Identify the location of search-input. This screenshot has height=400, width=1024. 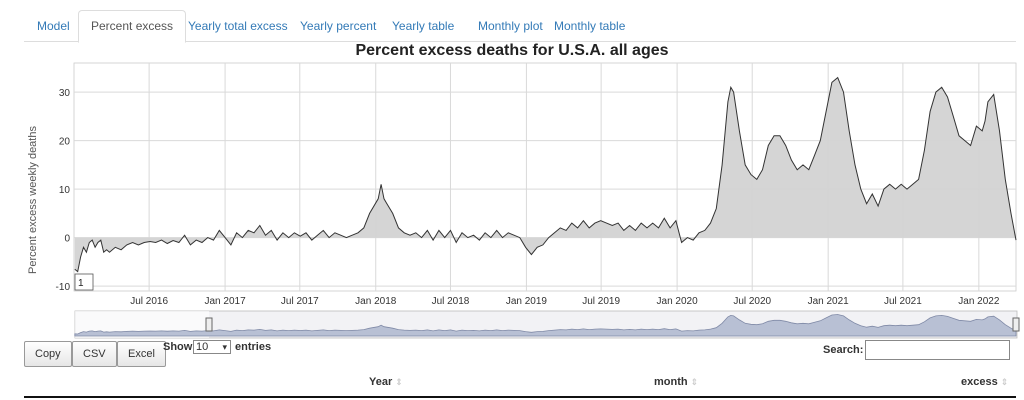
(937, 350).